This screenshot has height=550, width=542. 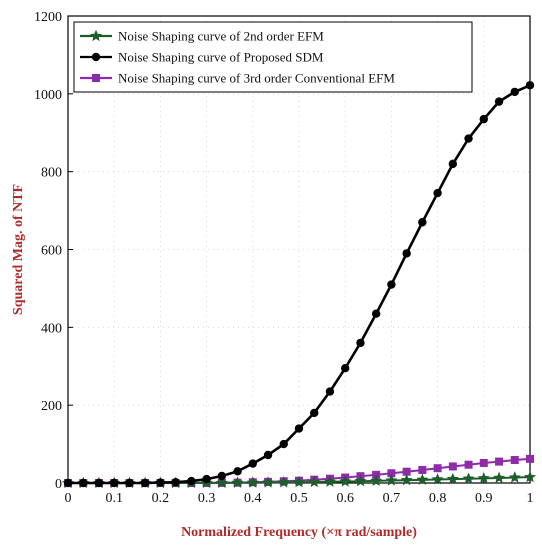 I want to click on y-tick-label: 600, so click(x=51, y=251).